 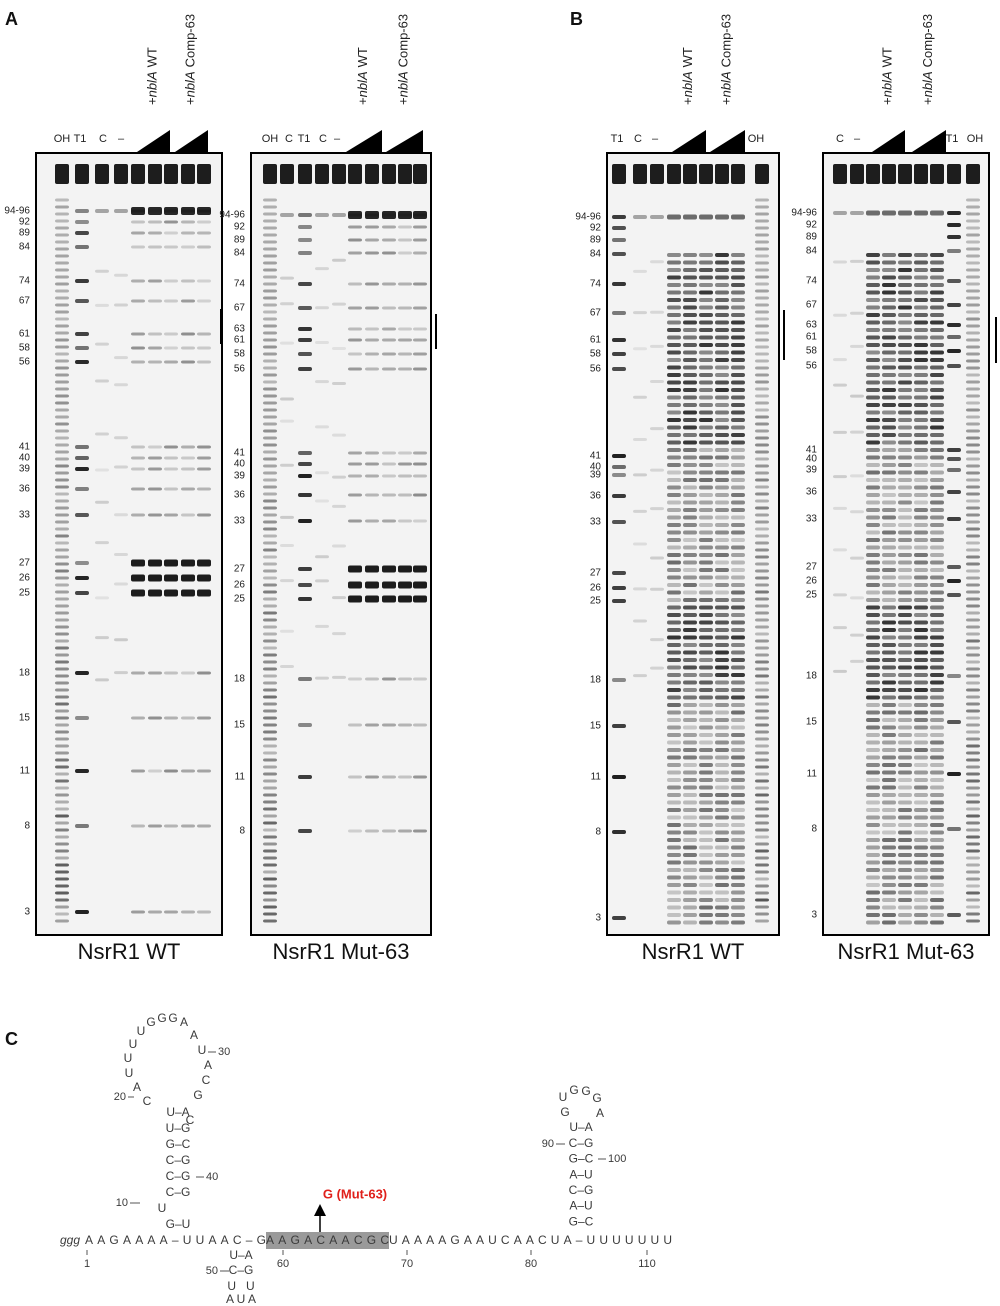 I want to click on size-marker: 84, so click(x=596, y=254).